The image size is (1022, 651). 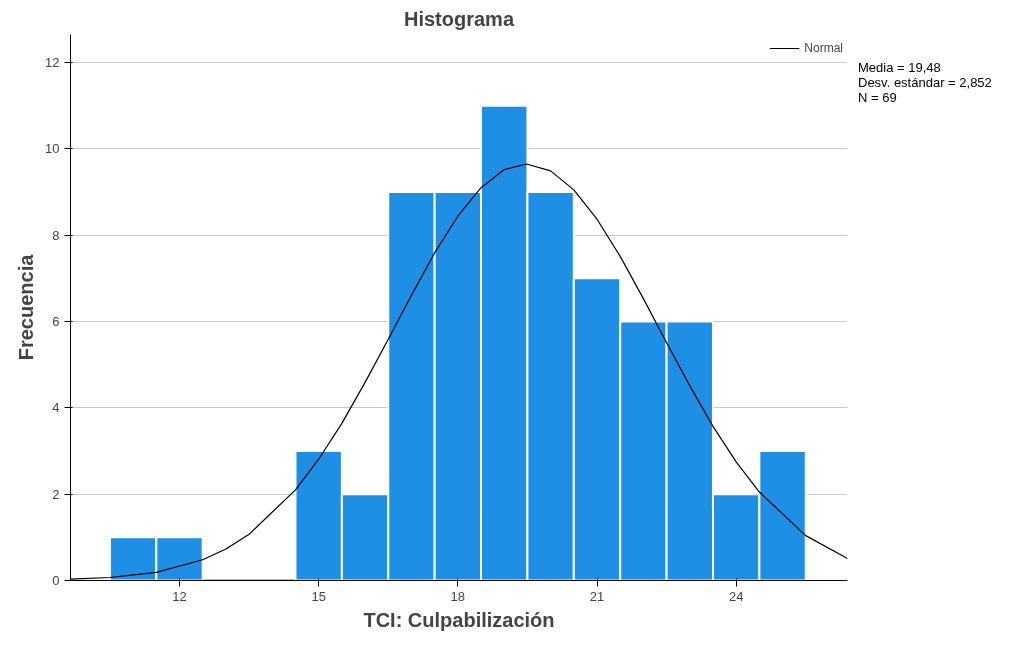 I want to click on text: Media = 19,48, so click(x=899, y=67).